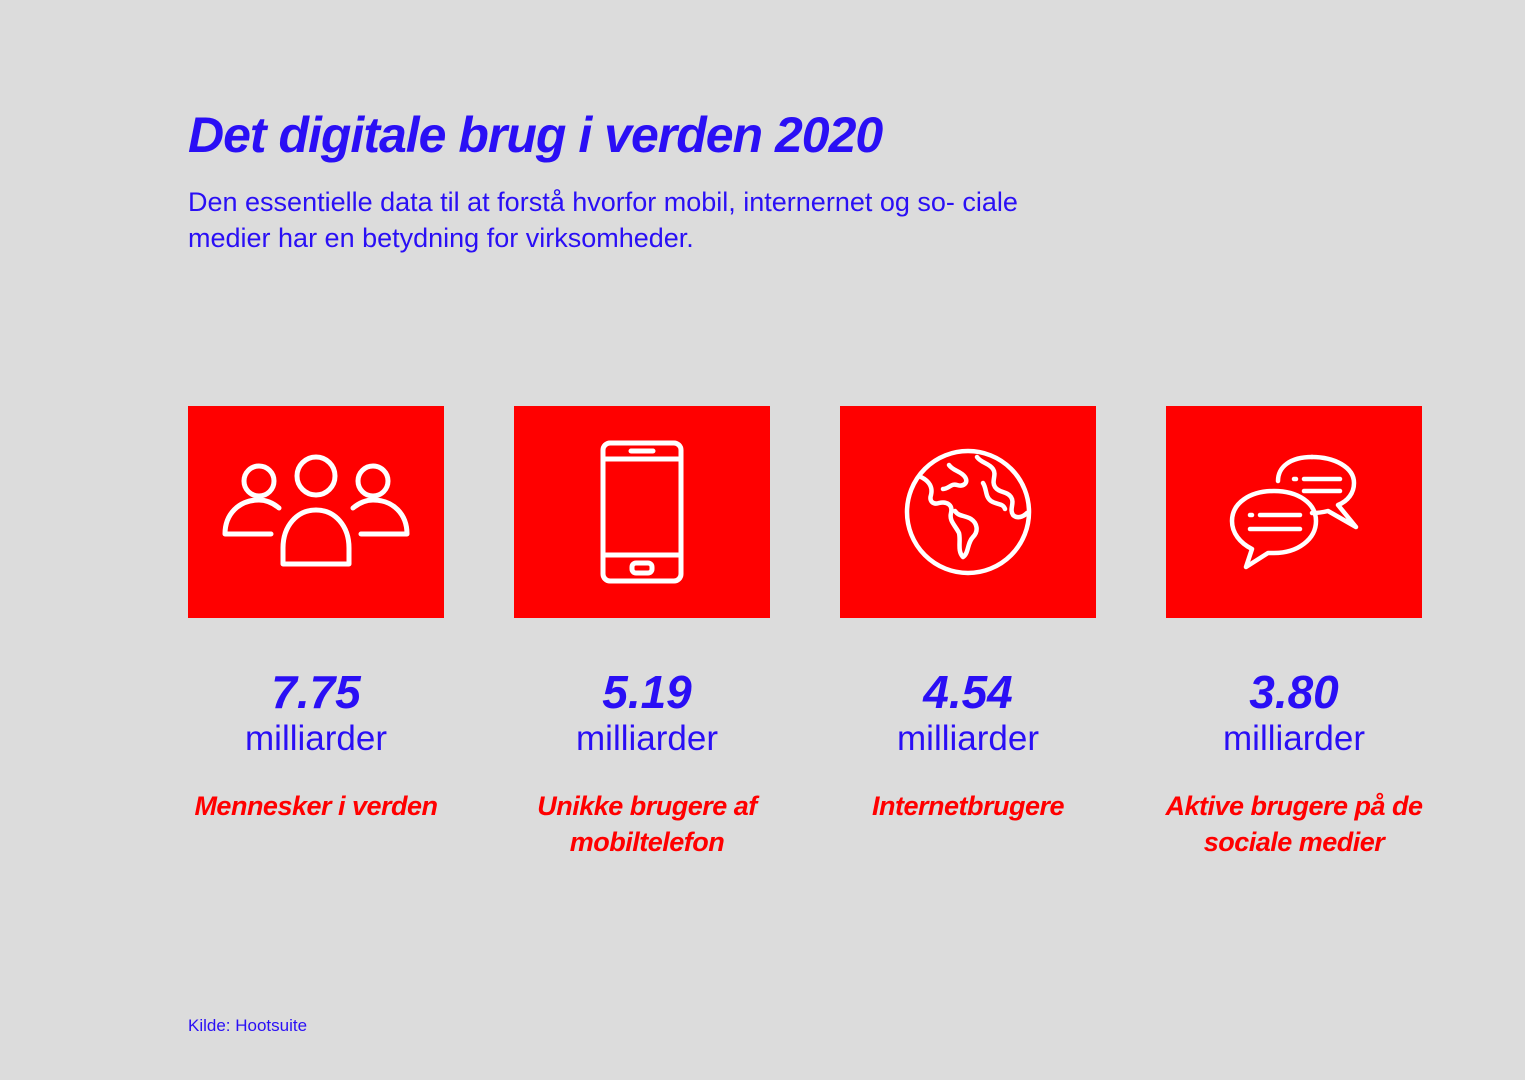 This screenshot has width=1525, height=1080. I want to click on stat-internet: 4.54 milliarder Internetbrugere, so click(968, 745).